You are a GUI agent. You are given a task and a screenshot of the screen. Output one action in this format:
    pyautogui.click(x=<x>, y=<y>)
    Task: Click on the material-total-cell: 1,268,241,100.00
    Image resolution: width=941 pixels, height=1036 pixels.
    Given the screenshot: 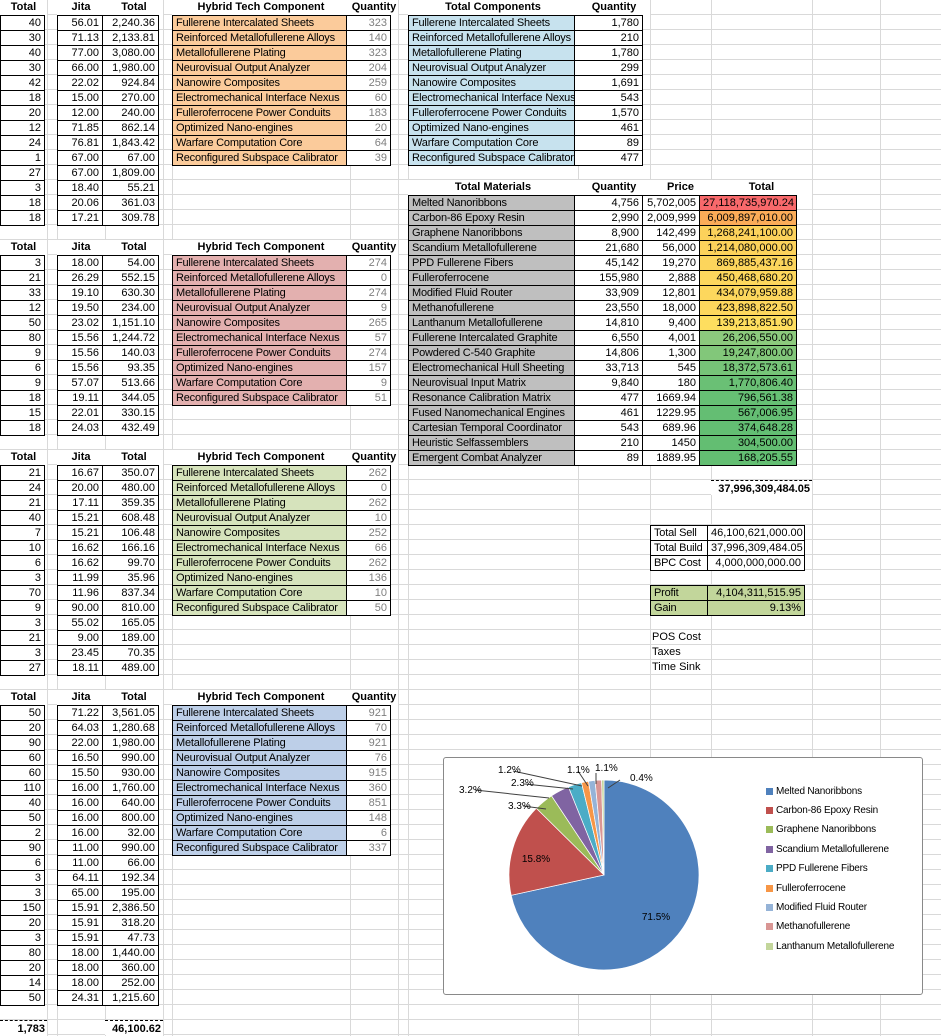 What is the action you would take?
    pyautogui.click(x=748, y=233)
    